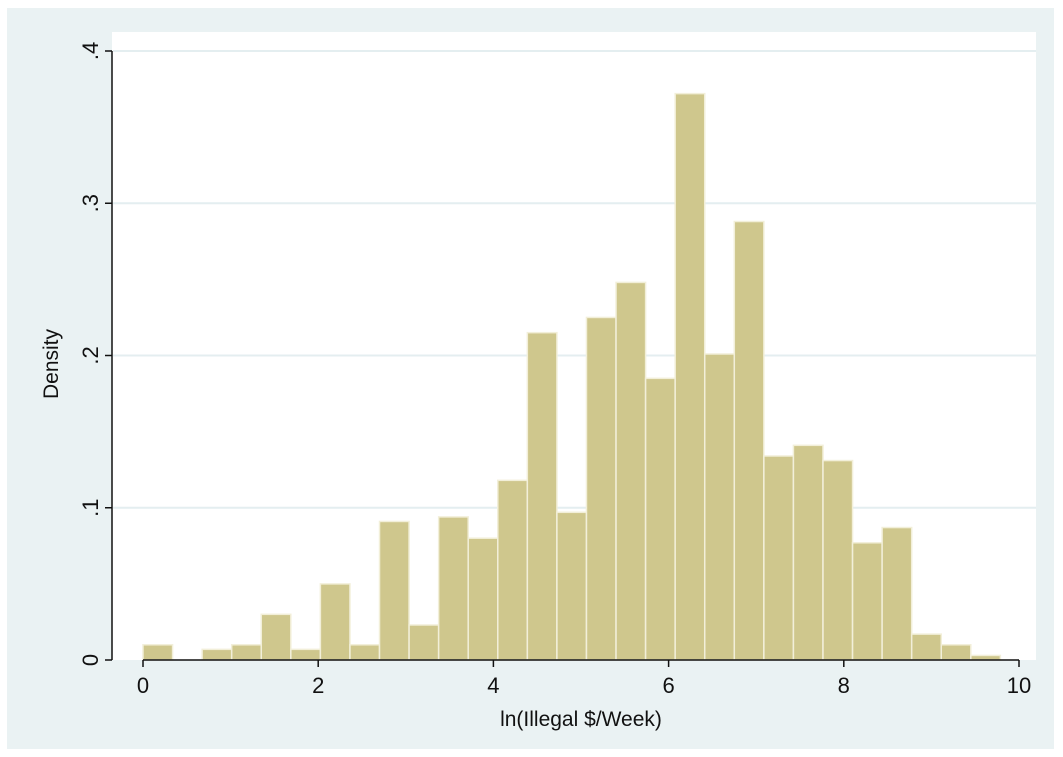 This screenshot has width=1063, height=757. What do you see at coordinates (318, 685) in the screenshot?
I see `x-tick-label: 2` at bounding box center [318, 685].